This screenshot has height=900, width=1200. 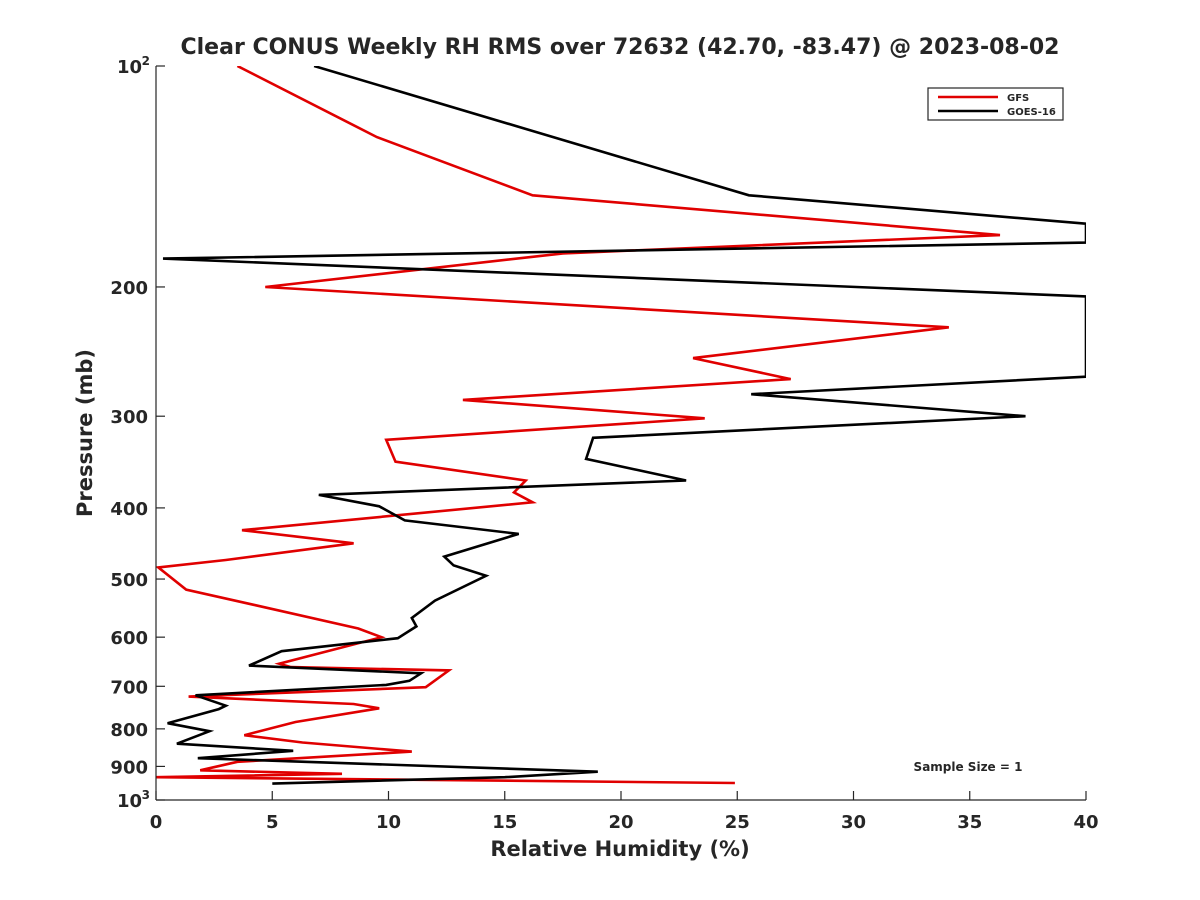 What do you see at coordinates (129, 417) in the screenshot?
I see `y-tick-label: 300` at bounding box center [129, 417].